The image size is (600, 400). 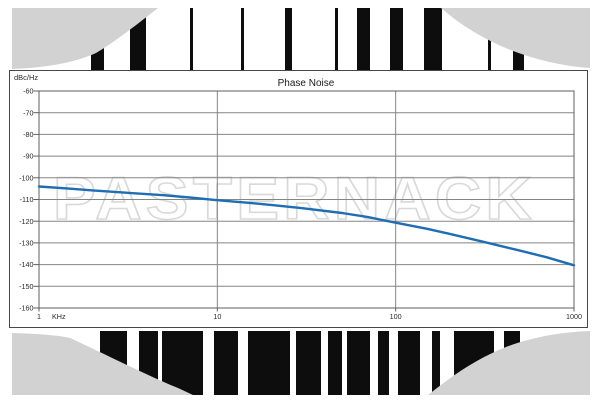 What do you see at coordinates (27, 199) in the screenshot?
I see `y-tick-label: -110` at bounding box center [27, 199].